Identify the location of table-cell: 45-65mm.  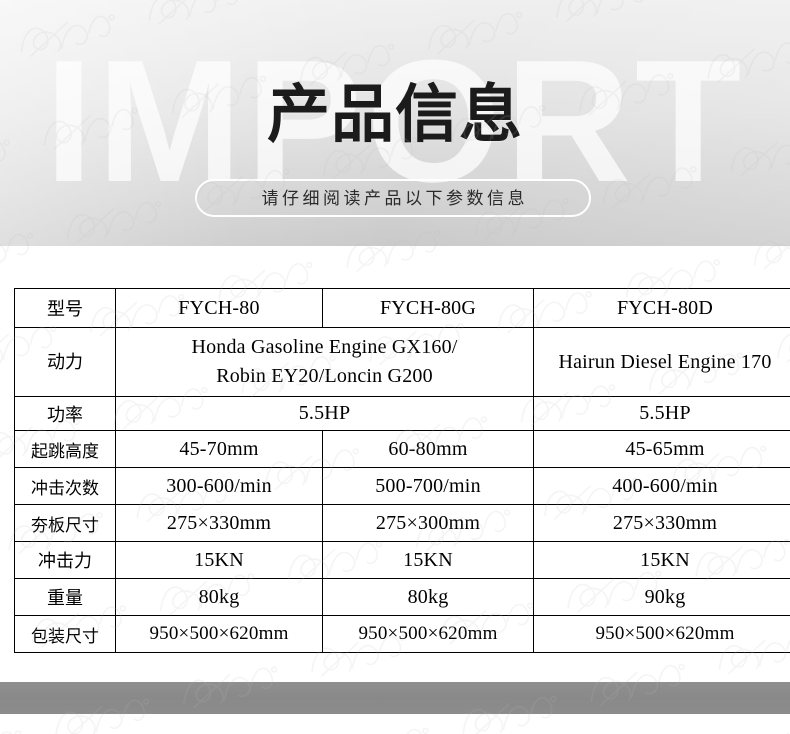
(661, 449).